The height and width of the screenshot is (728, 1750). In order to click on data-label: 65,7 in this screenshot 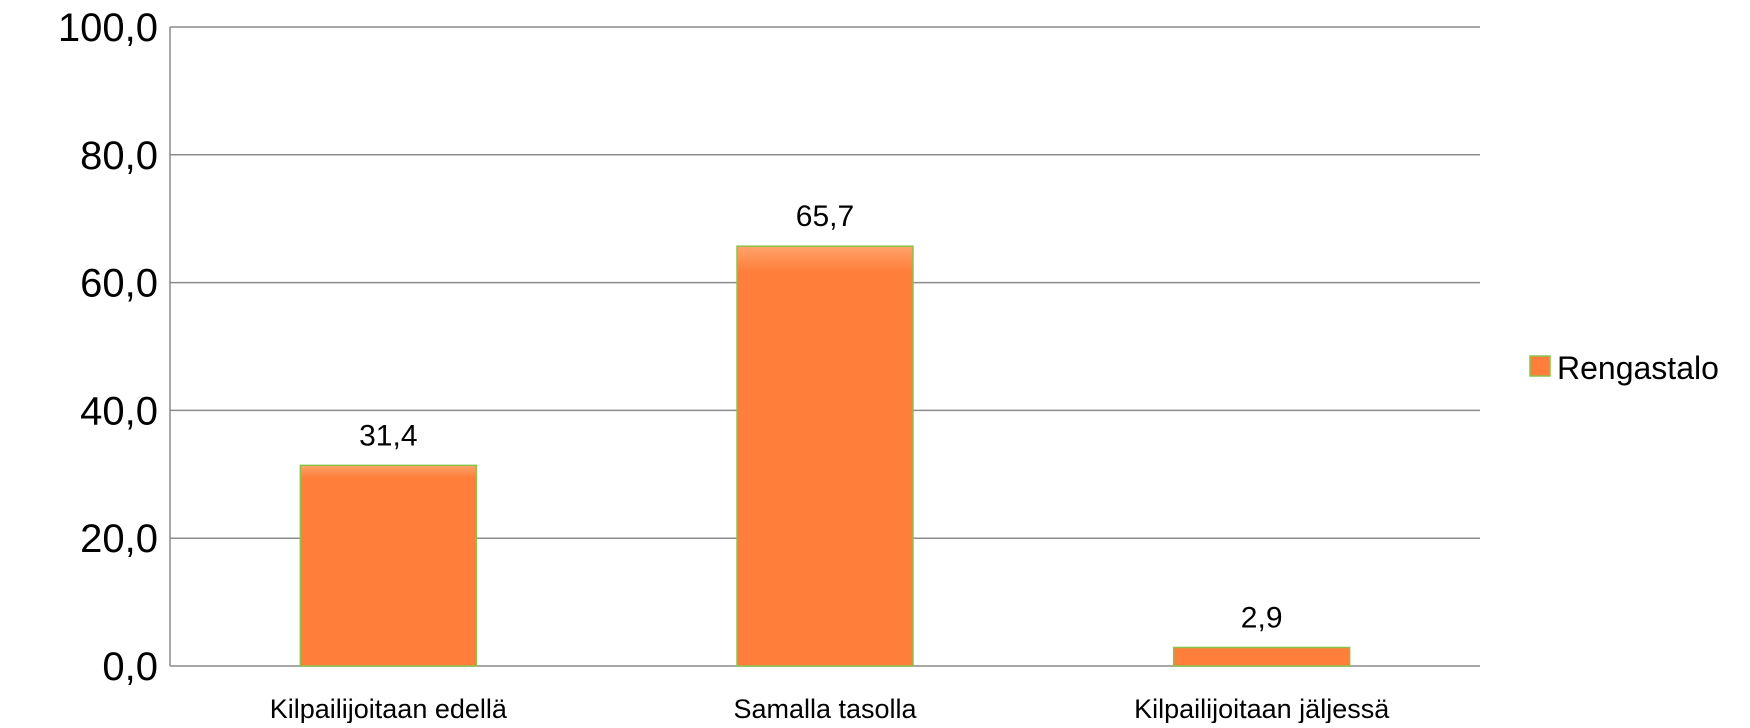, I will do `click(825, 216)`.